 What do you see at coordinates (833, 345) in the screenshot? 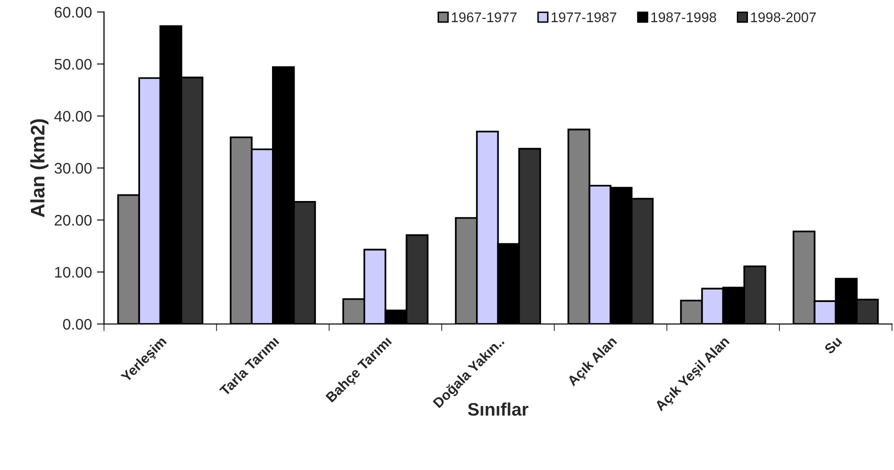
I see `x-tick-label: Su` at bounding box center [833, 345].